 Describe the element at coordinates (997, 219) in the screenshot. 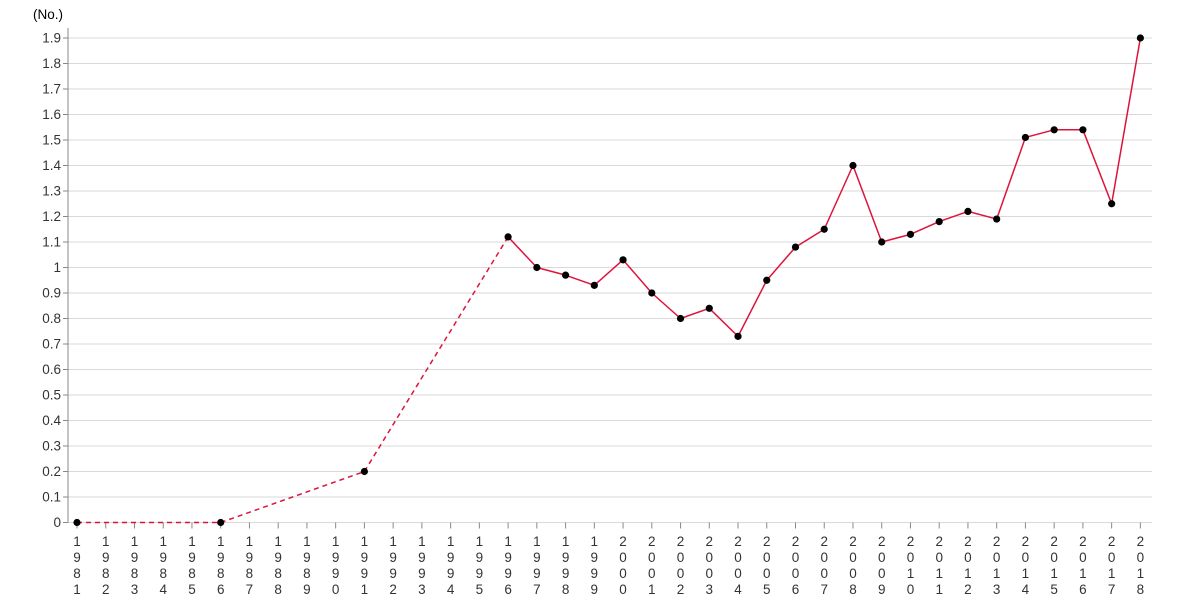

I see `data-point-2013` at that location.